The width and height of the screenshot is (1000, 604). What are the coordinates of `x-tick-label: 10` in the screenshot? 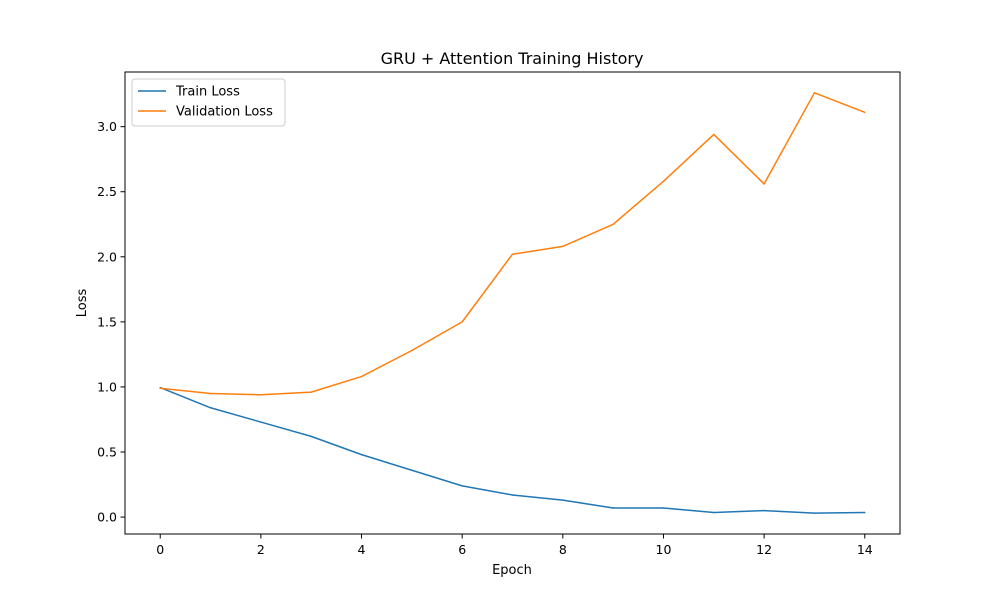 It's located at (664, 549).